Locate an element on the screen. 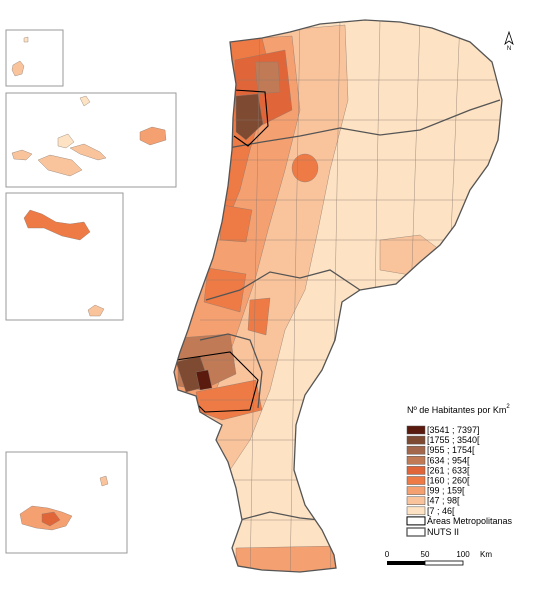  arrow is located at coordinates (509, 38).